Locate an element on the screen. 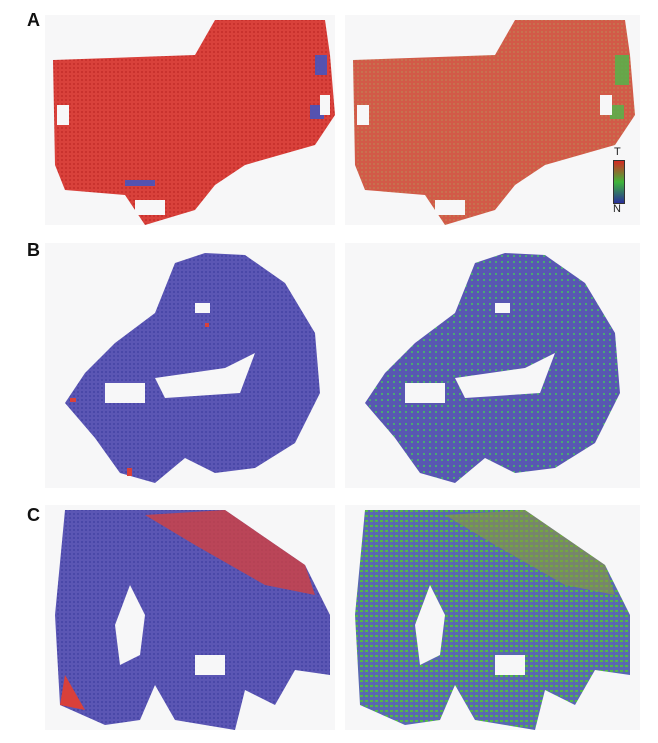  panel-label-c: C is located at coordinates (33, 515).